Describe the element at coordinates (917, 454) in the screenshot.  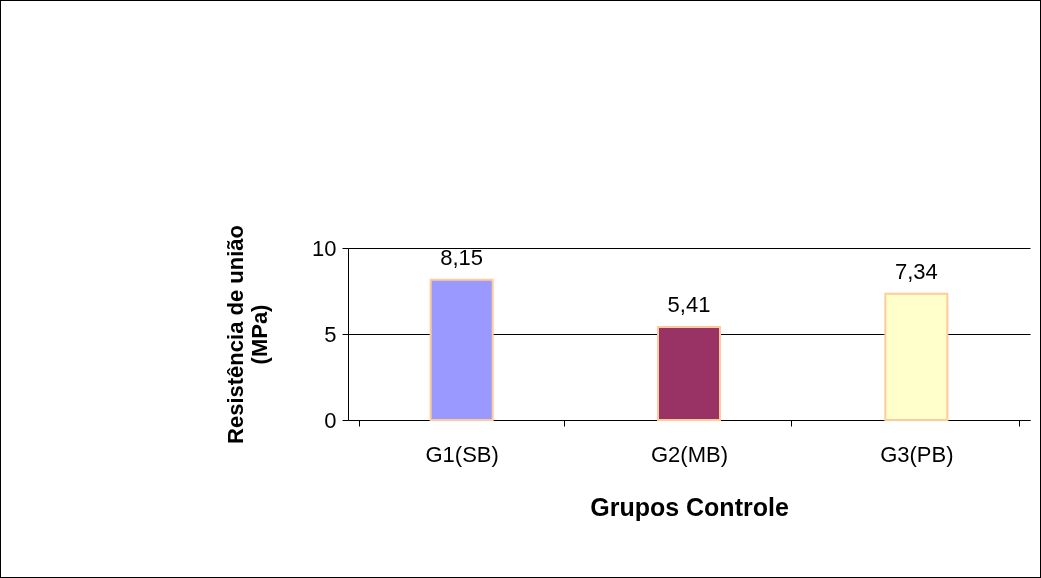
I see `x-tick-label: G3(PB)` at that location.